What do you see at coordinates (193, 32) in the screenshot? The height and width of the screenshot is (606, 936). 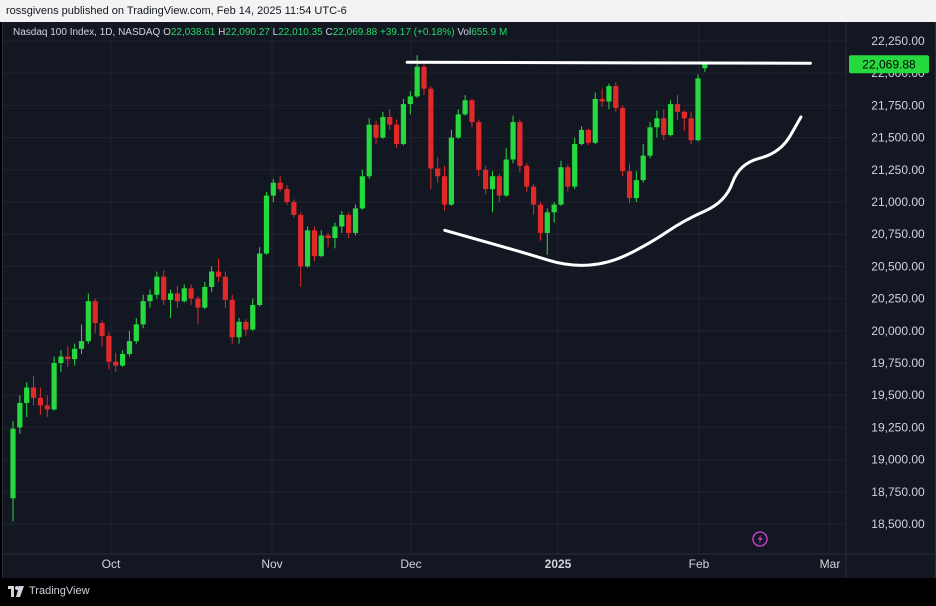 I see `open-value: 22,038.61` at bounding box center [193, 32].